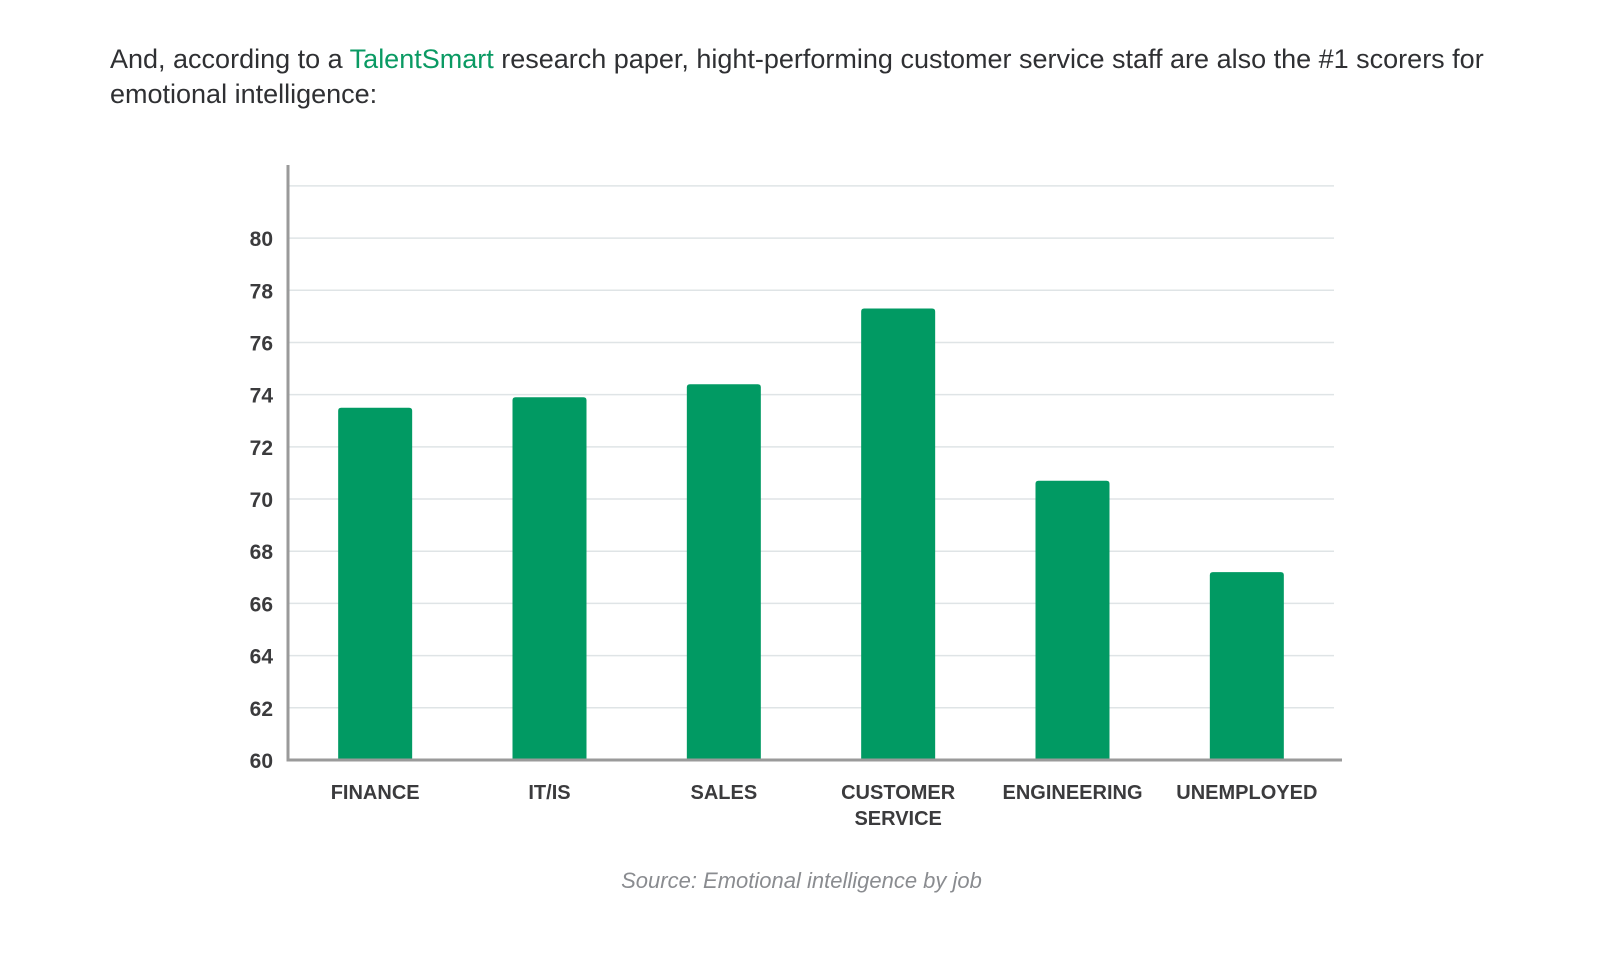 The image size is (1603, 956). Describe the element at coordinates (1246, 793) in the screenshot. I see `x-category-label: UNEMPLOYED` at that location.